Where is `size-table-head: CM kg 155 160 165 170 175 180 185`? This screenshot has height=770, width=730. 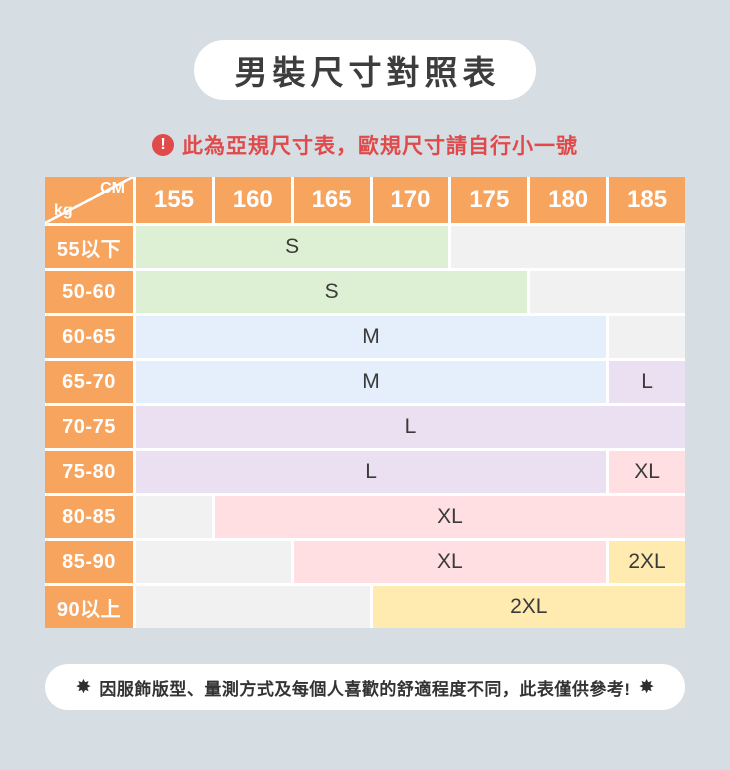 size-table-head: CM kg 155 160 165 170 175 180 185 is located at coordinates (365, 200).